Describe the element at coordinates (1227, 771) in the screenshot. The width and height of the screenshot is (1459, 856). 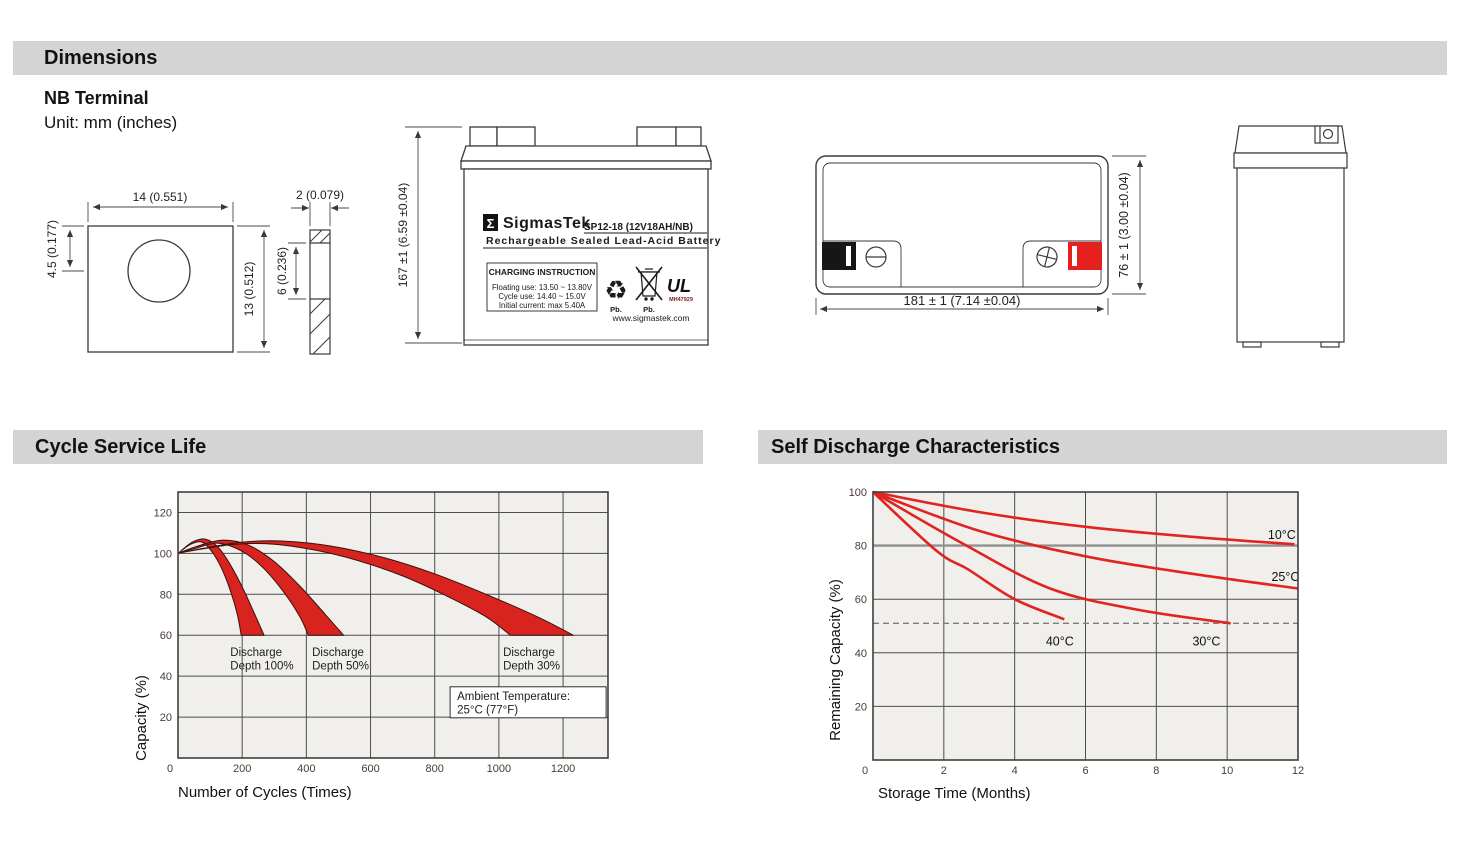
I see `svg-text: 10` at that location.